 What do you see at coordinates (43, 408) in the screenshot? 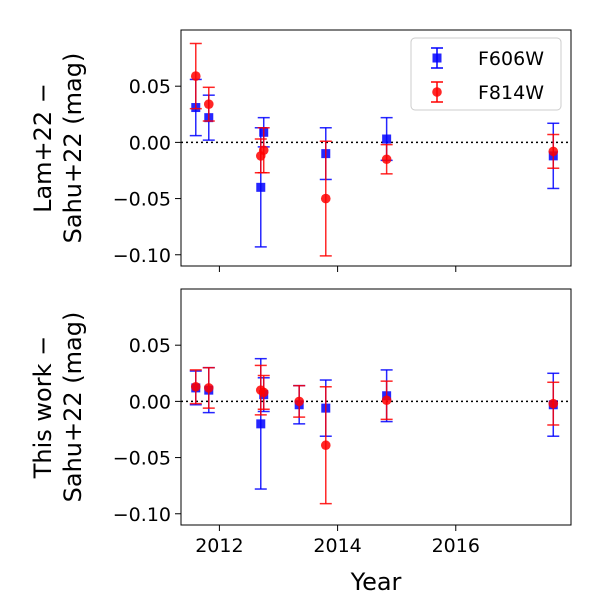
I see `bottom-ylabel-line1: This work −` at bounding box center [43, 408].